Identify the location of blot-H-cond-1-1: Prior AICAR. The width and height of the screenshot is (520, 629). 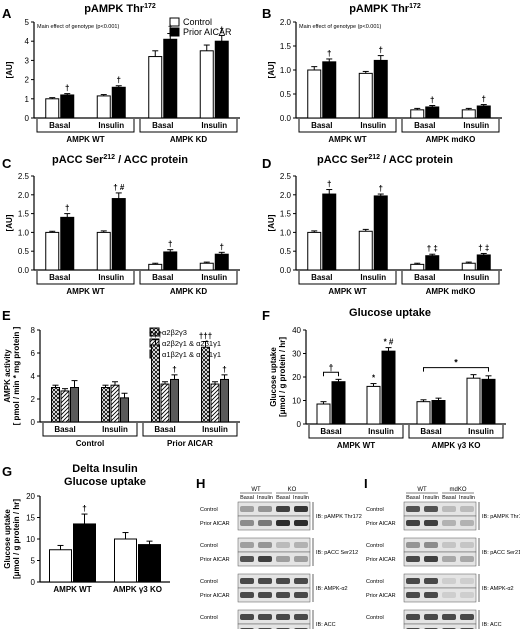
(215, 560).